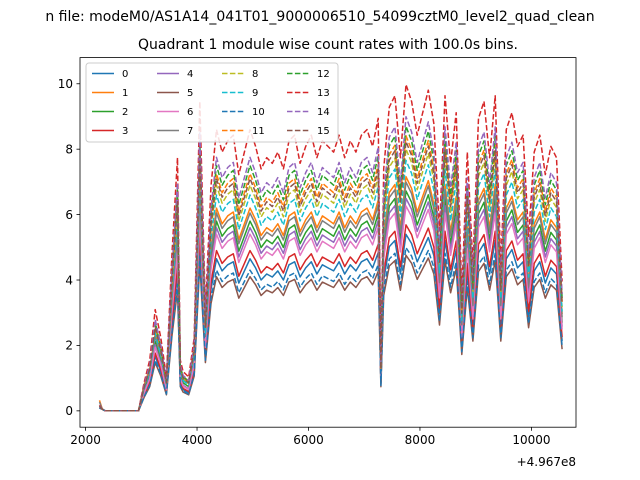  I want to click on x-offset-label: +4.967e8, so click(546, 462).